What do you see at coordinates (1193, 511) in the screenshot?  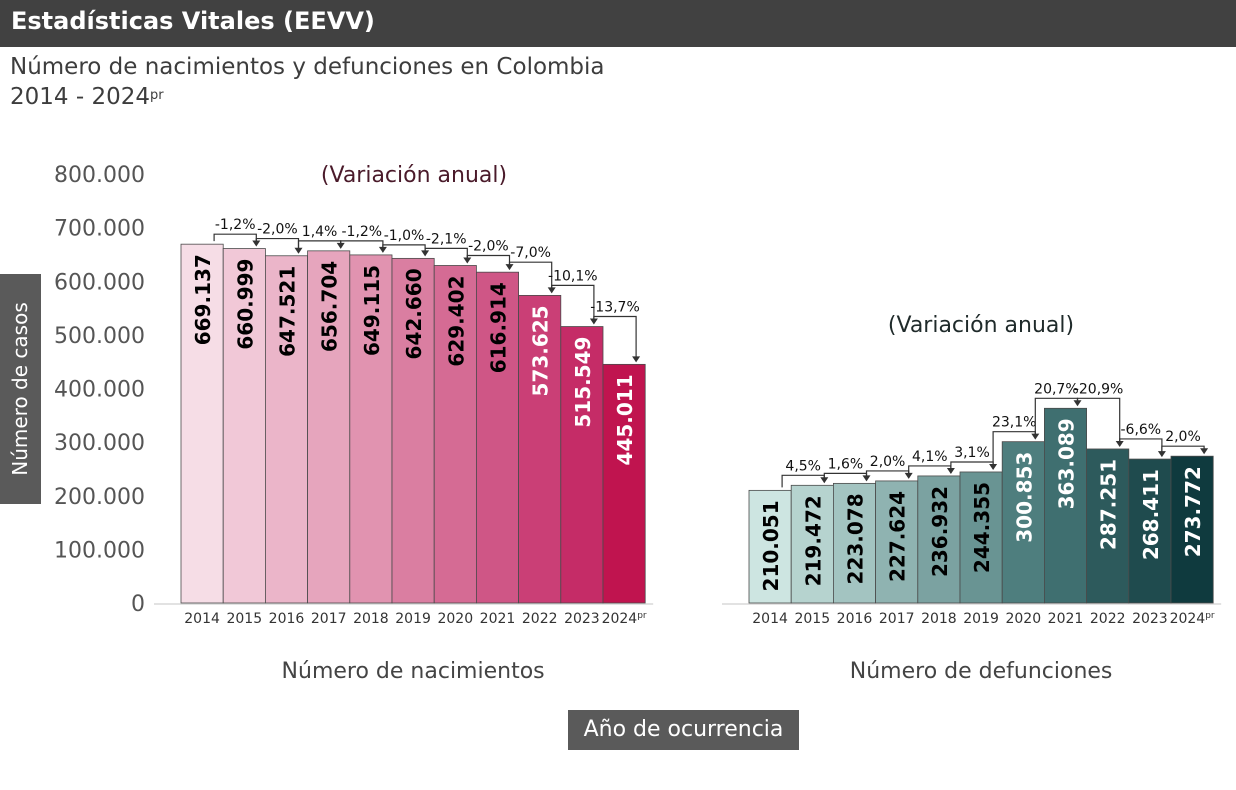 I see `deaths-value-label: 273.772` at bounding box center [1193, 511].